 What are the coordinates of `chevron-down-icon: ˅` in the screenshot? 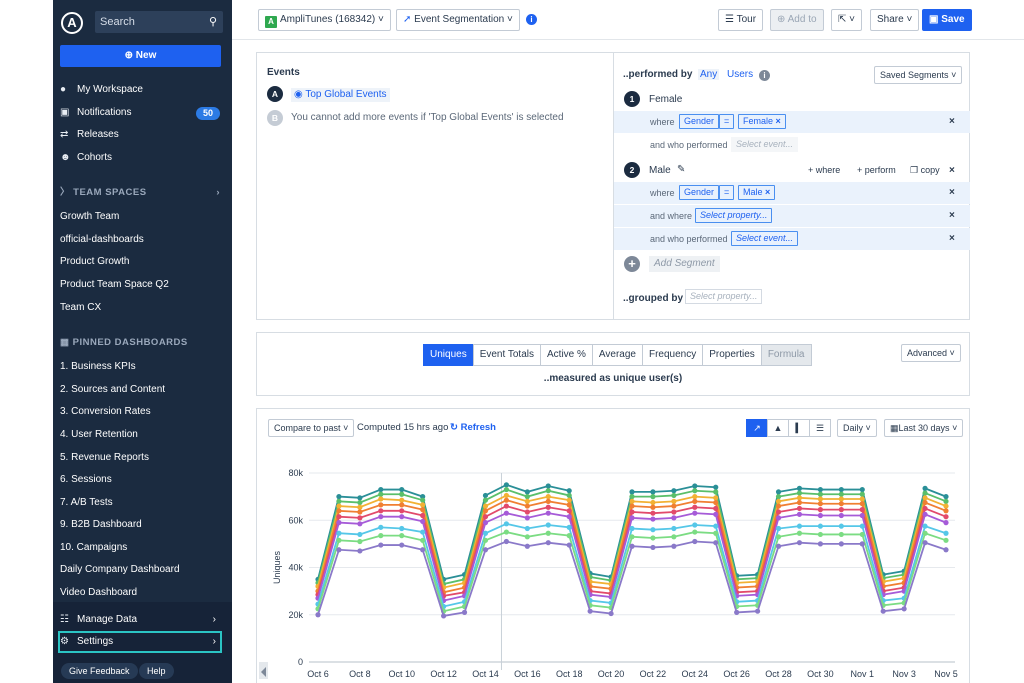 It's located at (346, 428).